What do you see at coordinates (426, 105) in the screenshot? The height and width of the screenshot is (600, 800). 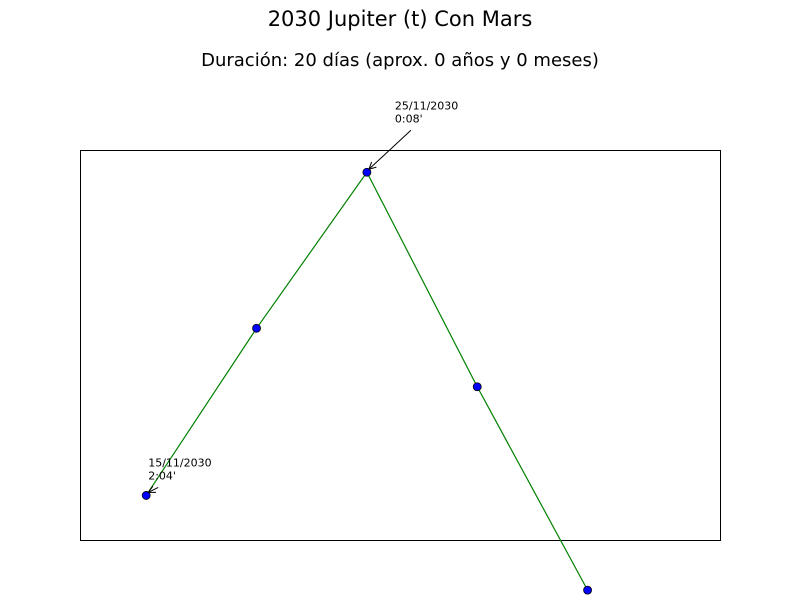 I see `annotation-date: 25/11/2030` at bounding box center [426, 105].